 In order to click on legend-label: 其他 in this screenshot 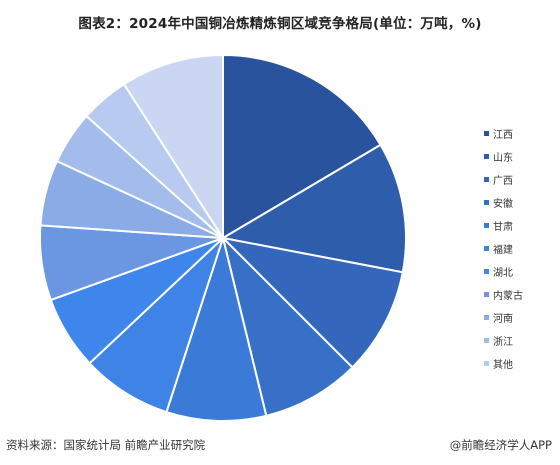, I will do `click(503, 365)`.